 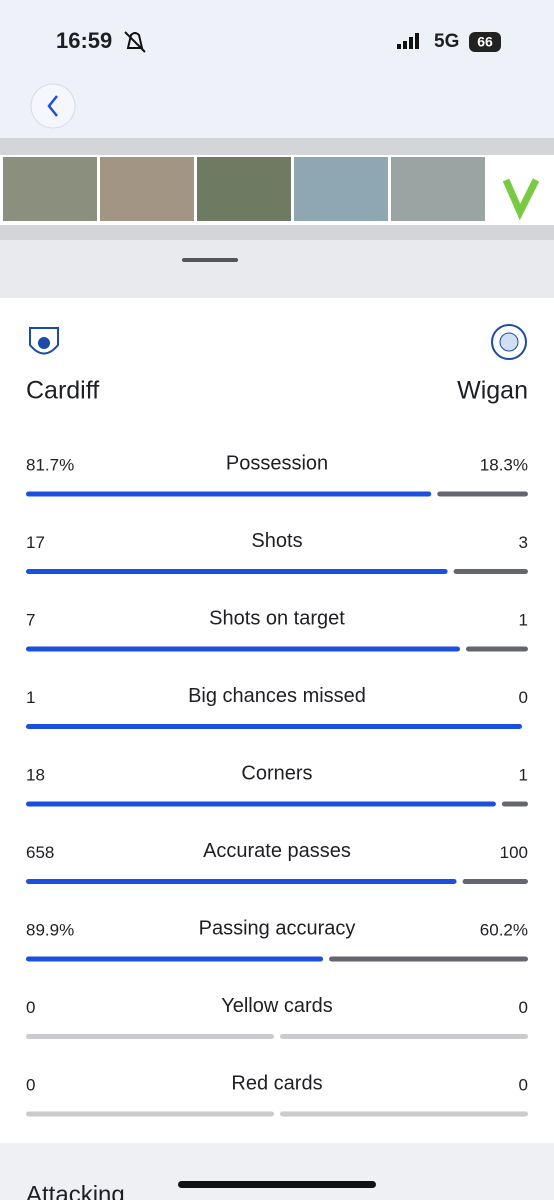 I want to click on home-value: 658, so click(x=40, y=852).